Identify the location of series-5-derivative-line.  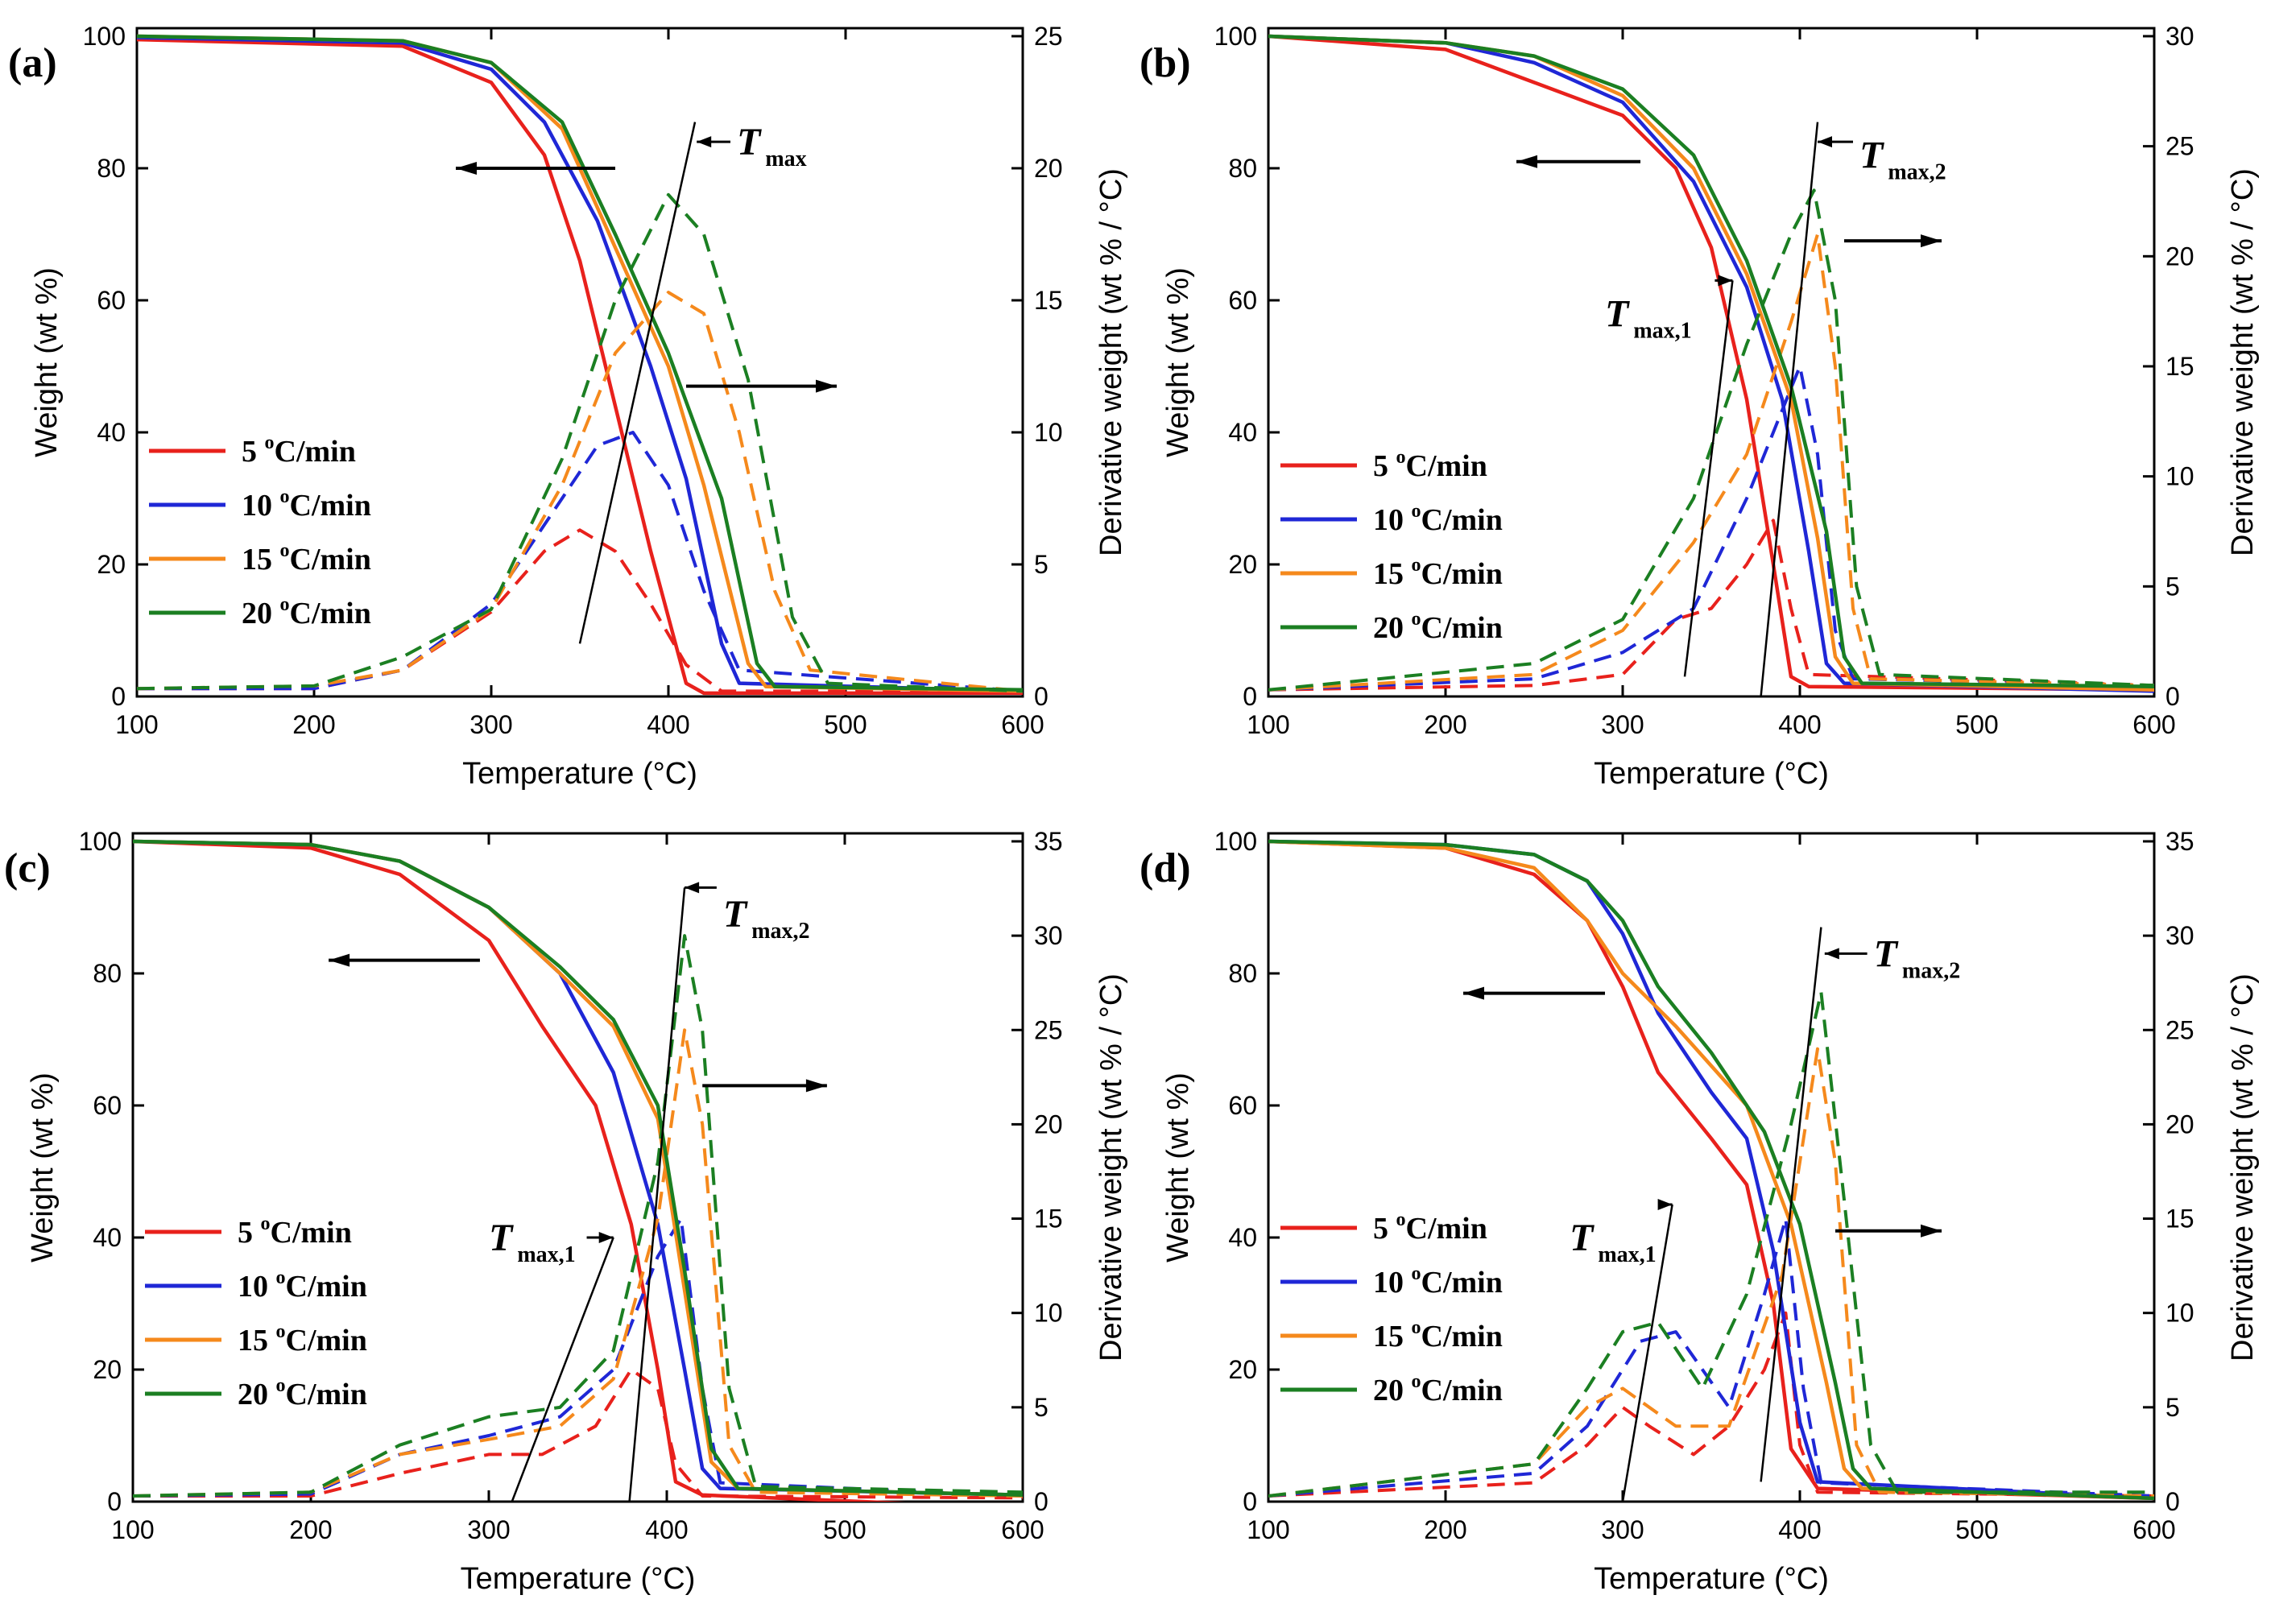
(578, 1434).